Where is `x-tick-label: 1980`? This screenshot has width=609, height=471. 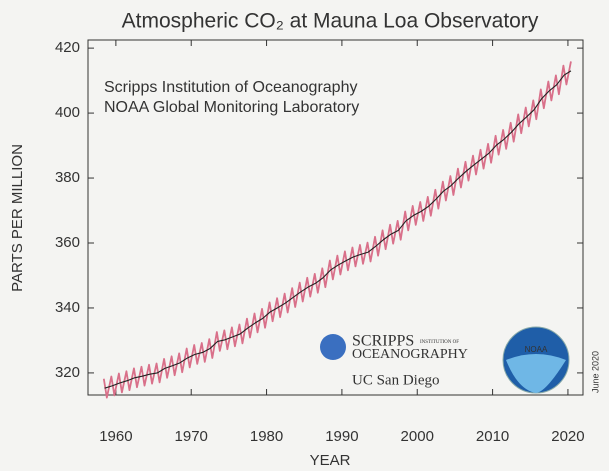
x-tick-label: 1980 is located at coordinates (266, 436).